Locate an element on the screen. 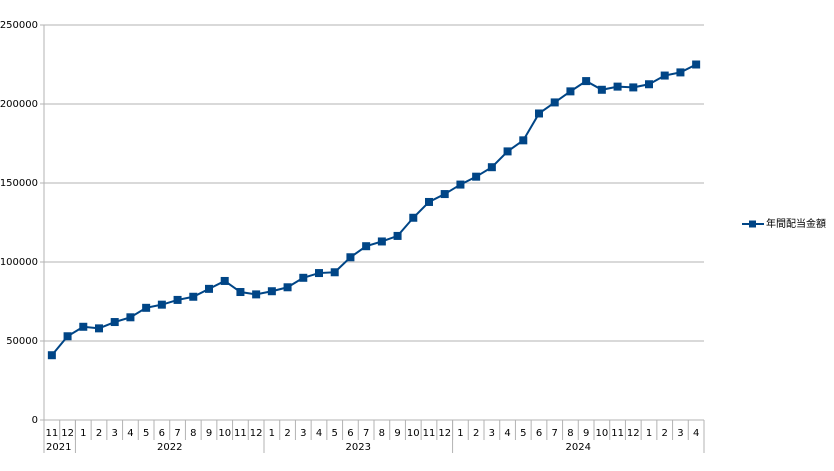  y-tick-label: 100000 is located at coordinates (19, 262).